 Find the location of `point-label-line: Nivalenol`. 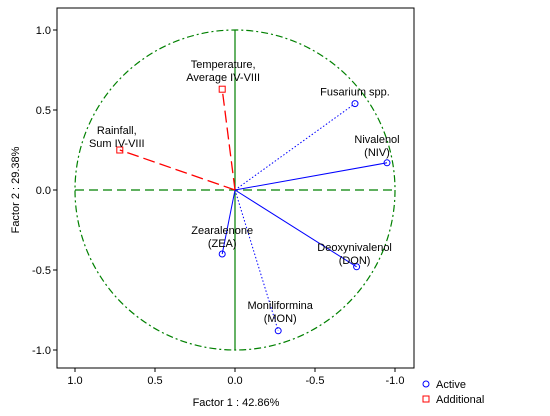

point-label-line: Nivalenol is located at coordinates (376, 140).